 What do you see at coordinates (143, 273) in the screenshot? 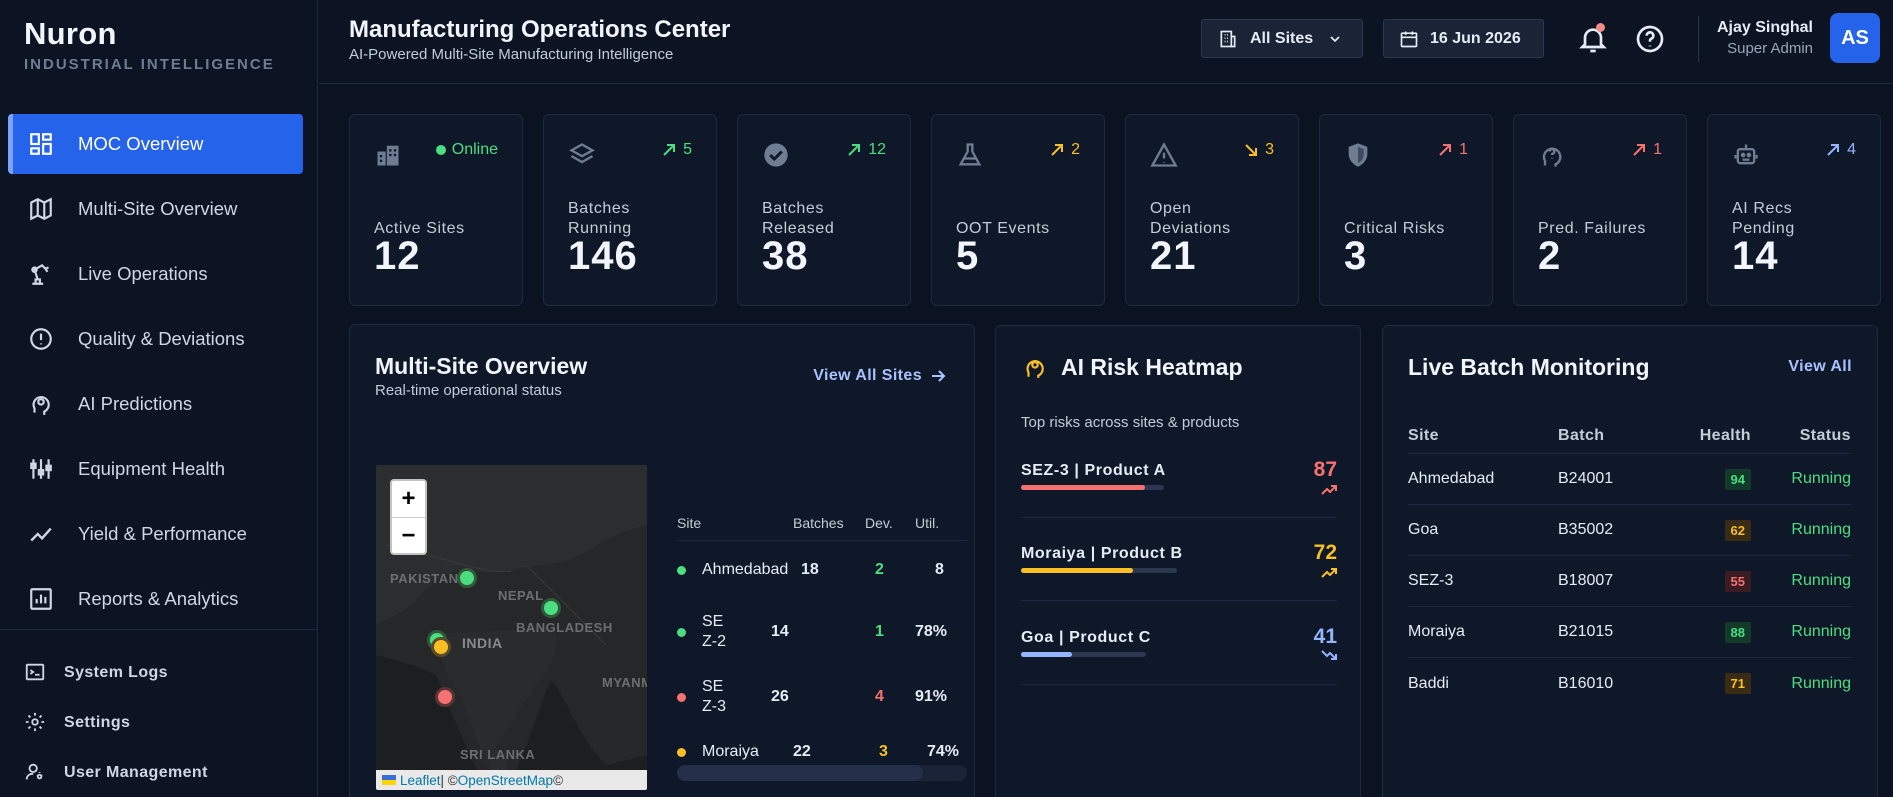
I see `sidebar-item-label: Live Operations` at bounding box center [143, 273].